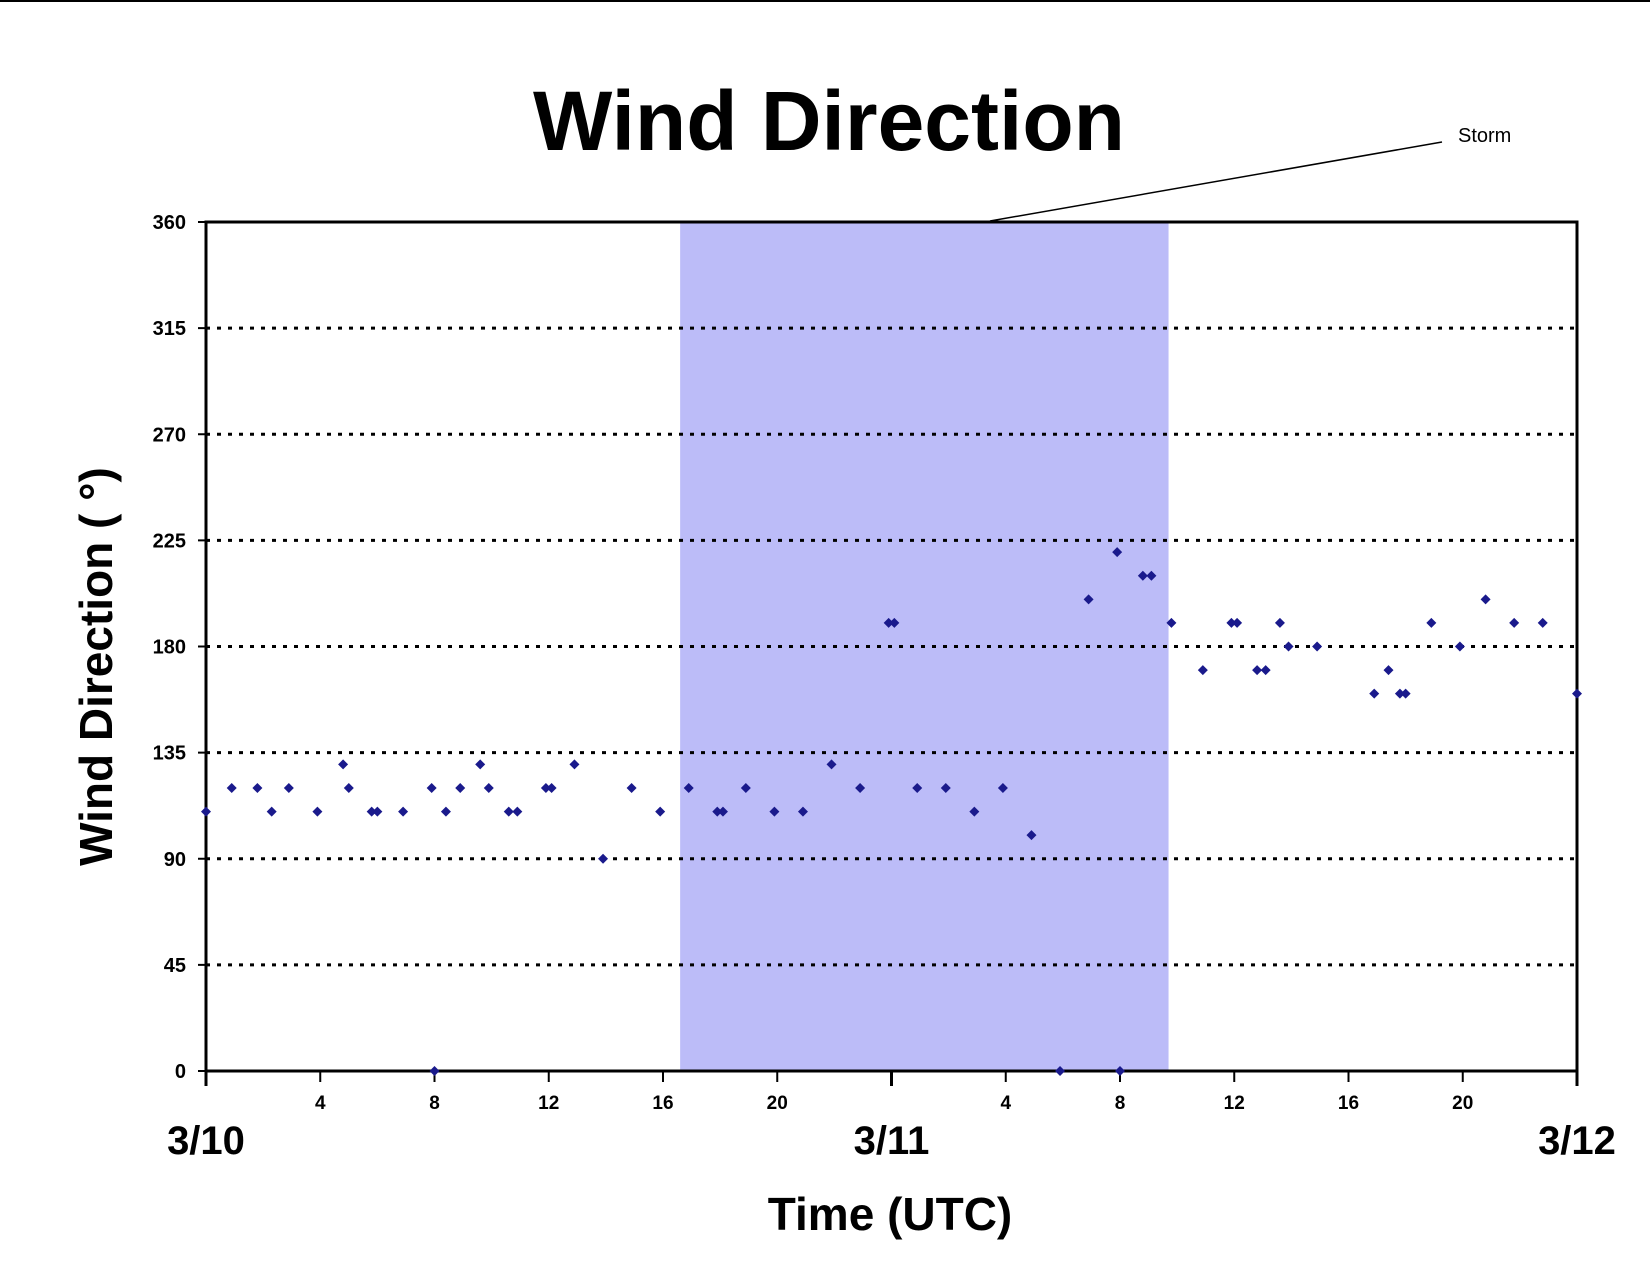 The width and height of the screenshot is (1650, 1275). Describe the element at coordinates (825, 1) in the screenshot. I see `top-border-line` at that location.